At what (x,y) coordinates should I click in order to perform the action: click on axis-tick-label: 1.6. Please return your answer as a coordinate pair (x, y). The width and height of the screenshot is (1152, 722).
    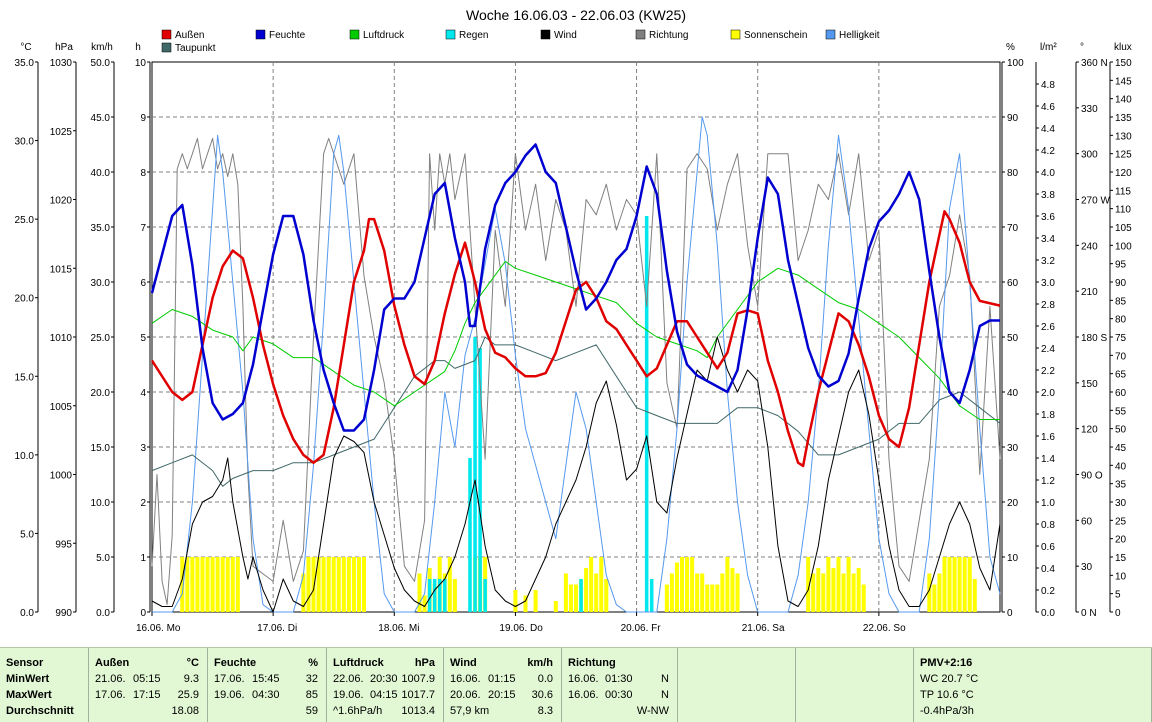
    Looking at the image, I should click on (1048, 437).